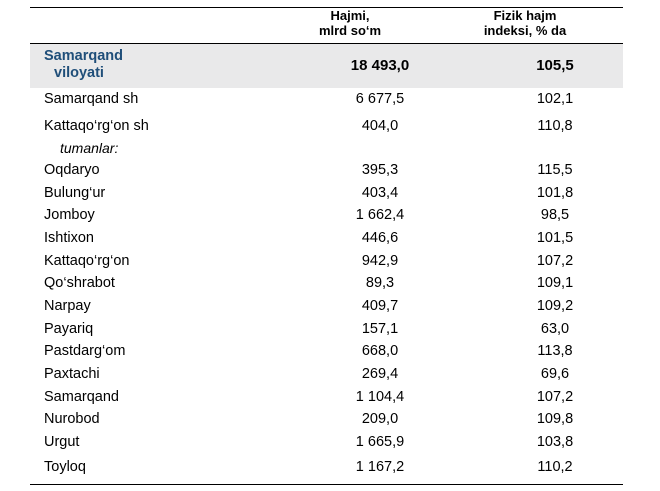  Describe the element at coordinates (81, 397) in the screenshot. I see `row-name: Samarqand` at that location.